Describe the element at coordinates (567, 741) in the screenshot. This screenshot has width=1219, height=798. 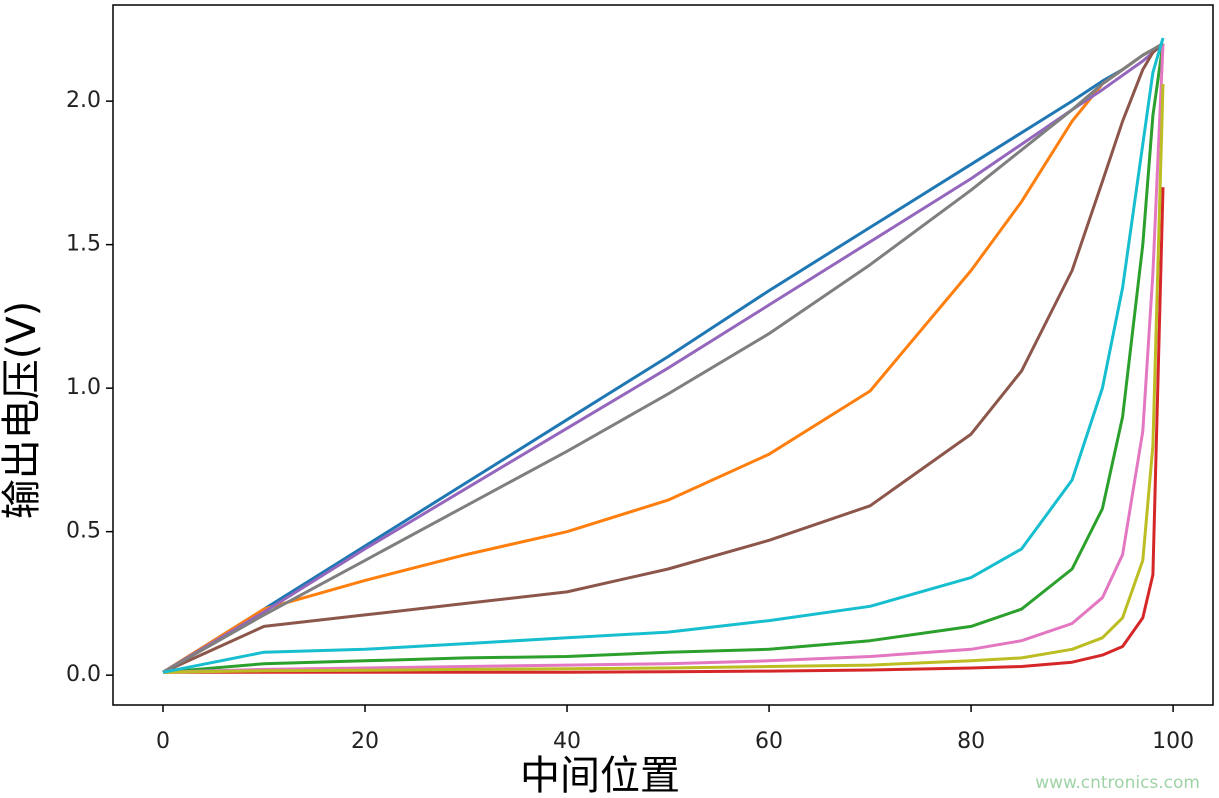
I see `x-tick-label: 40` at that location.